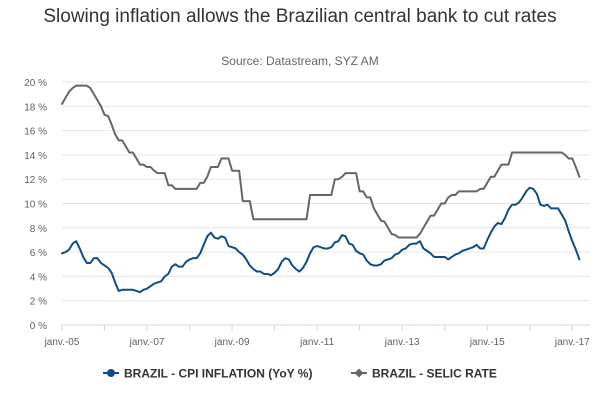 This screenshot has width=600, height=400. Describe the element at coordinates (359, 373) in the screenshot. I see `legend-marker-diamond` at that location.